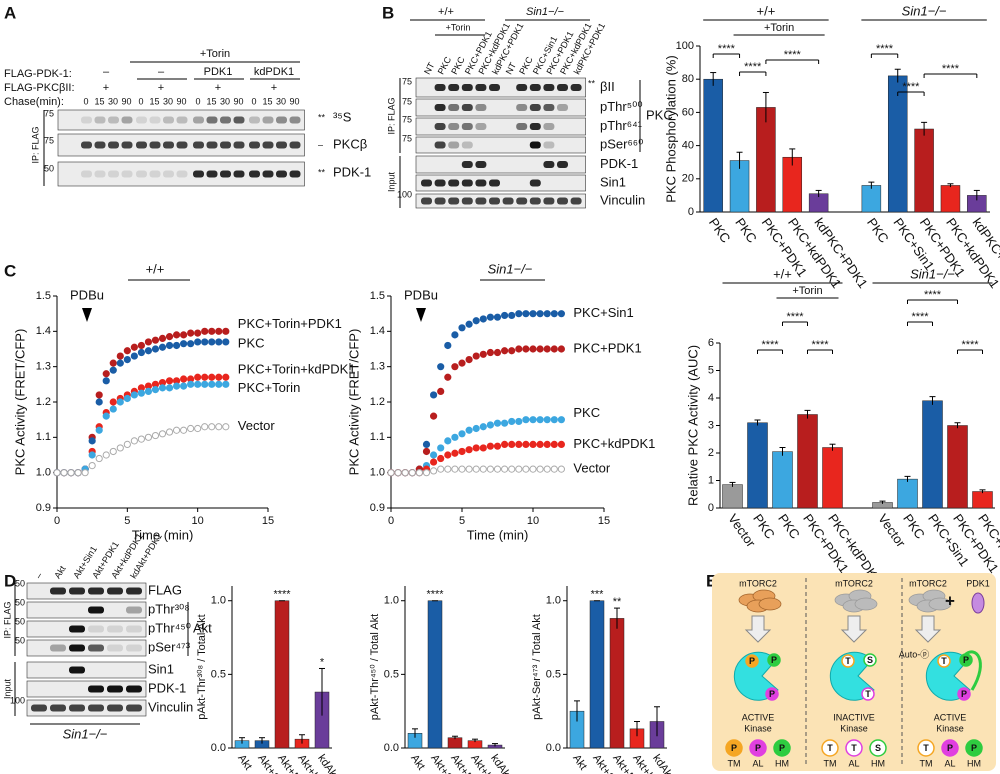 This screenshot has height=774, width=1000. I want to click on row-label: pThr³⁰⁸, so click(169, 608).